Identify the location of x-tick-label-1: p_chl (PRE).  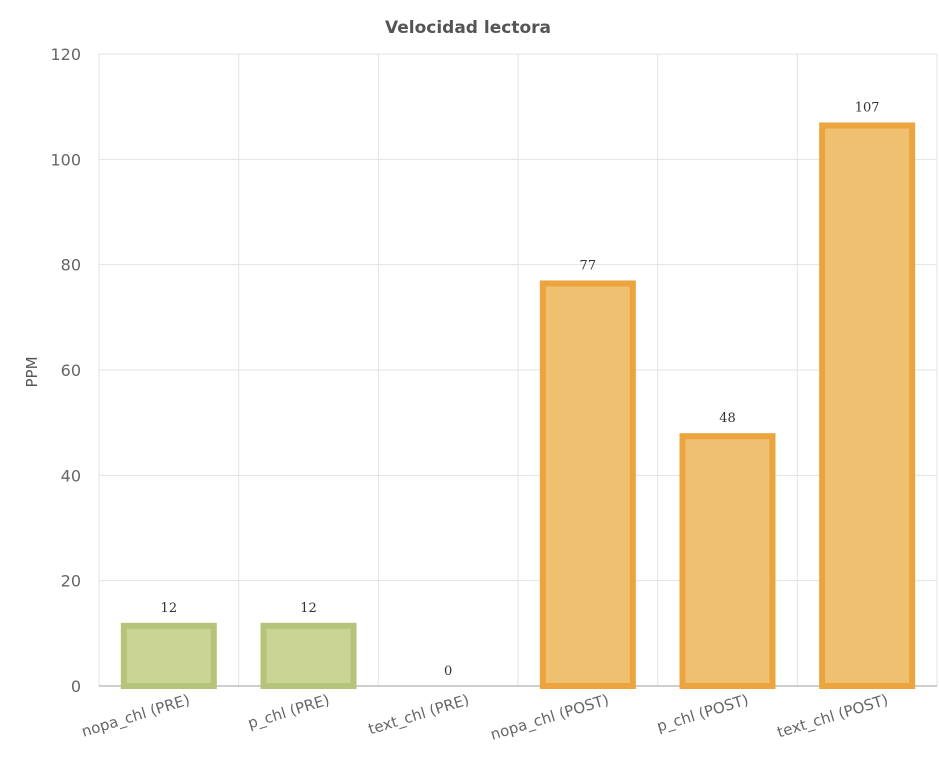
(289, 712).